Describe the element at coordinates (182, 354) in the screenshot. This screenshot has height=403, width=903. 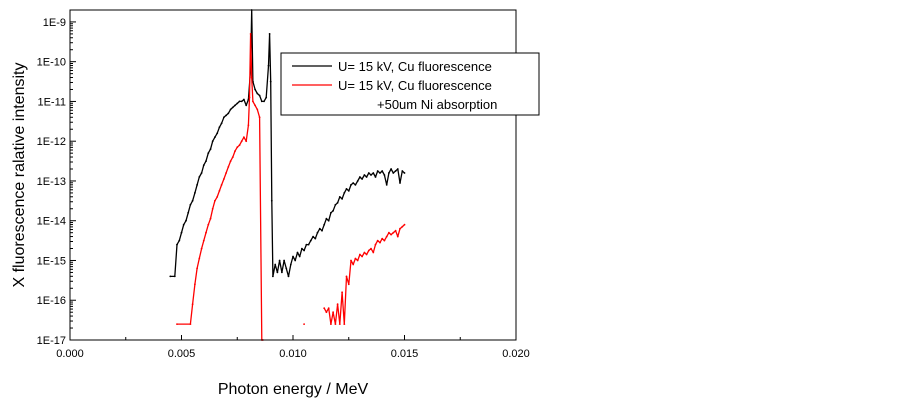
I see `x-tick-label: 0.005` at that location.